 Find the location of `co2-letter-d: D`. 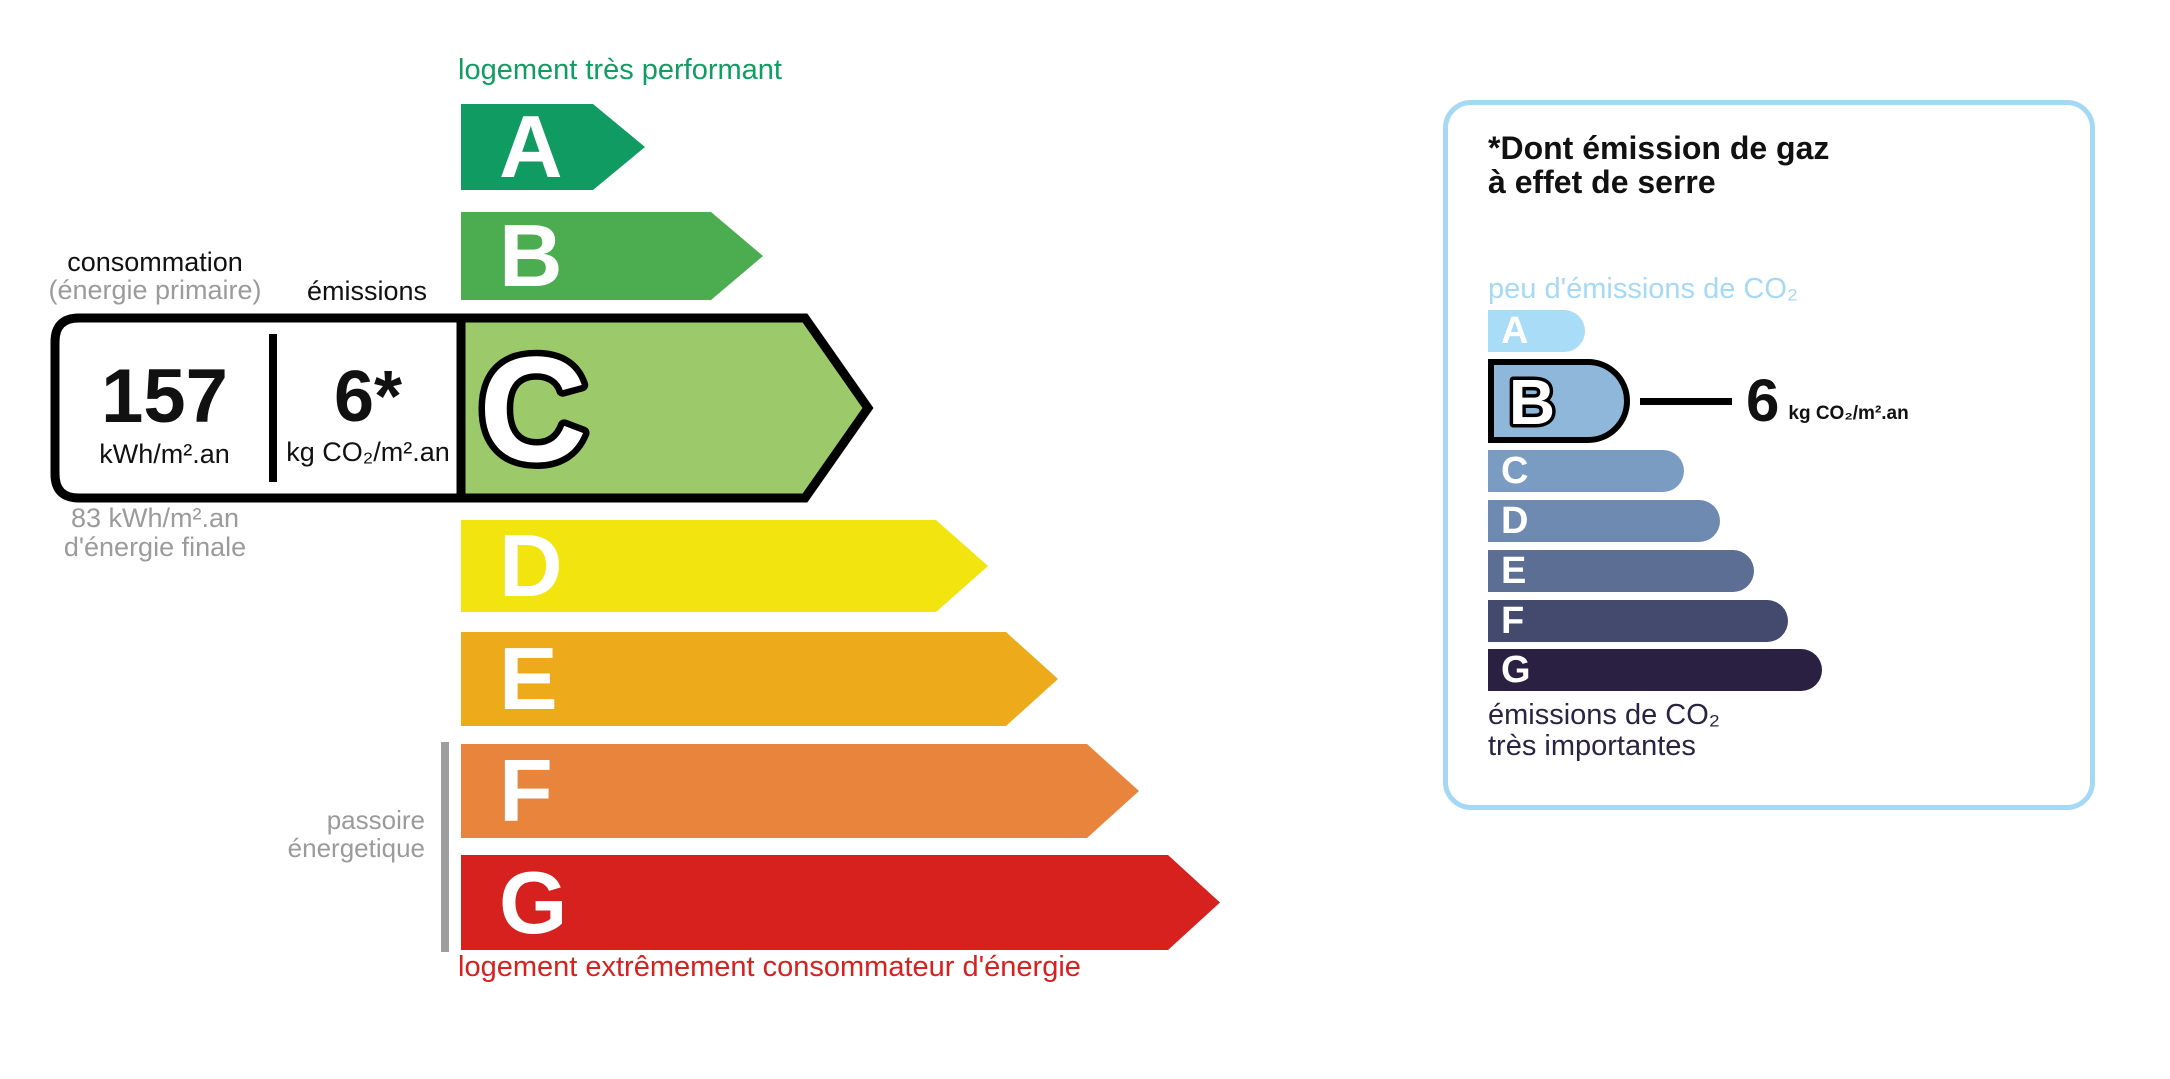

co2-letter-d: D is located at coordinates (1515, 521).